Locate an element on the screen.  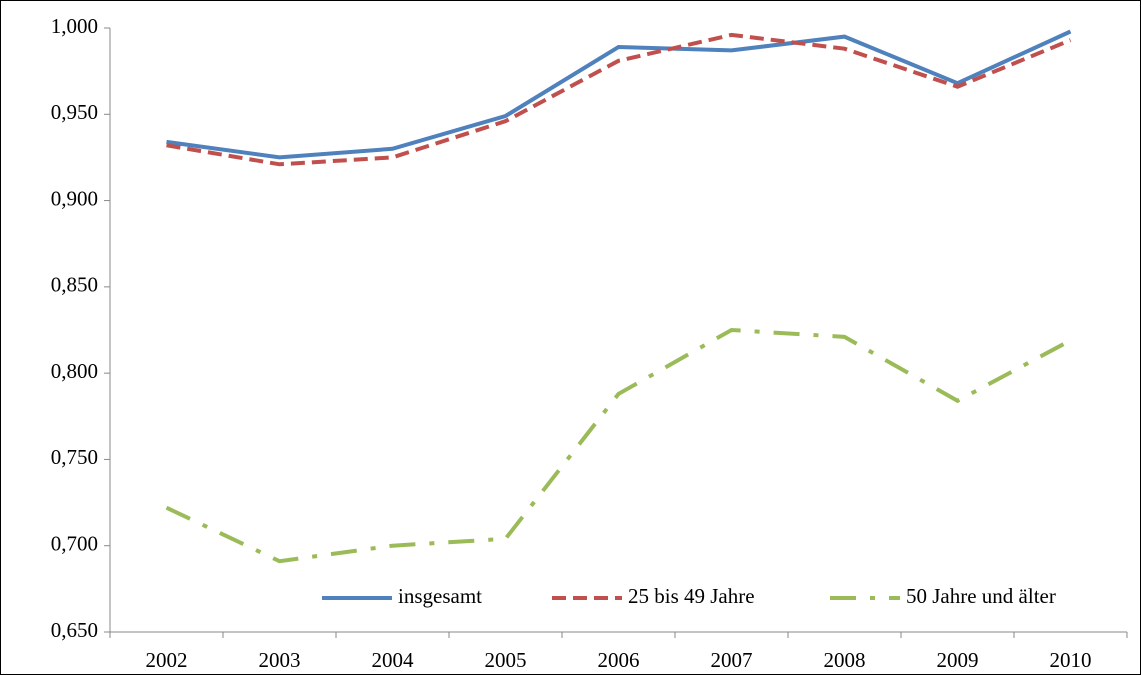
x-tick-label: 2005 is located at coordinates (506, 660).